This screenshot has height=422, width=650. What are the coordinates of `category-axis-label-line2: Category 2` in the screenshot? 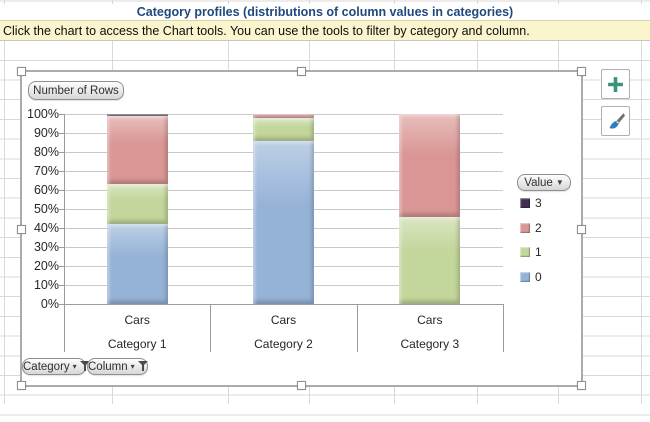 It's located at (283, 344).